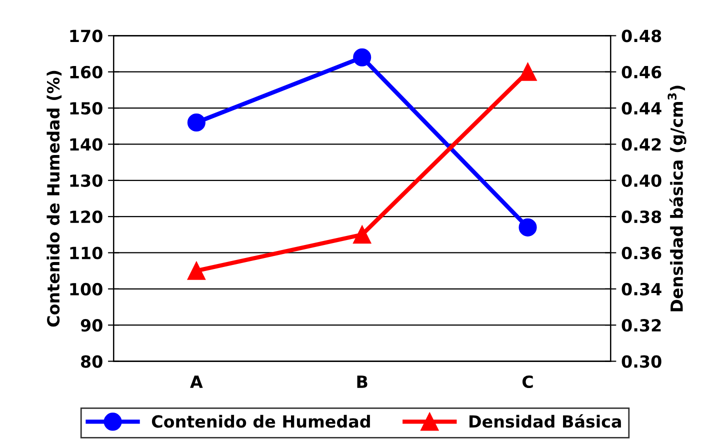 The width and height of the screenshot is (710, 446). I want to click on legend-label: Contenido de Humedad, so click(261, 421).